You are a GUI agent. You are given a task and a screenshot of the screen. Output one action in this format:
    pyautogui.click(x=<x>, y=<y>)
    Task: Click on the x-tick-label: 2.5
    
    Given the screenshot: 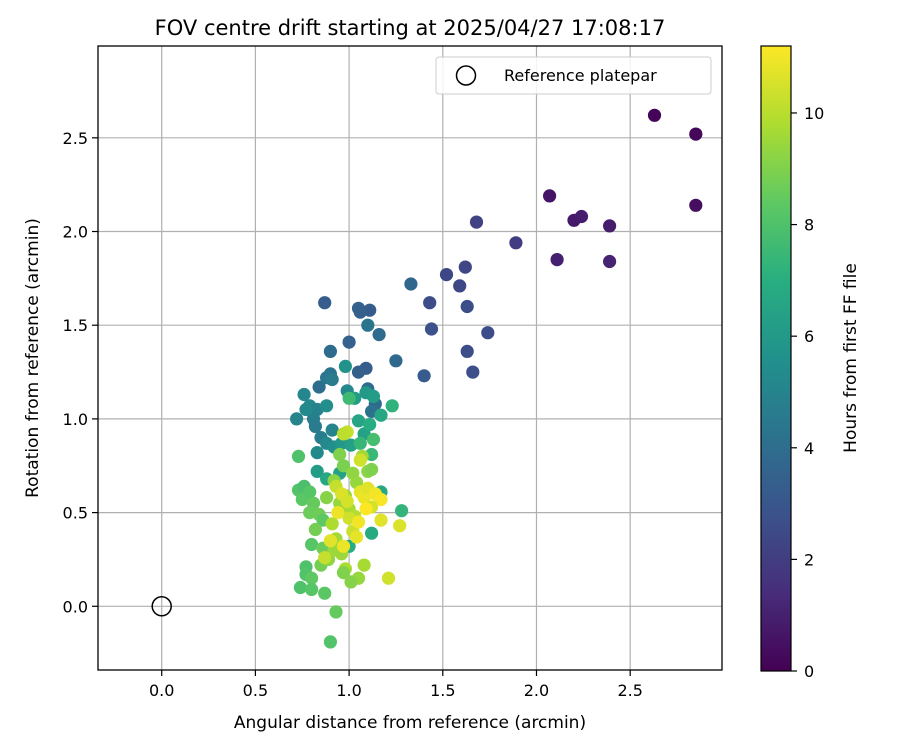 What is the action you would take?
    pyautogui.click(x=629, y=690)
    